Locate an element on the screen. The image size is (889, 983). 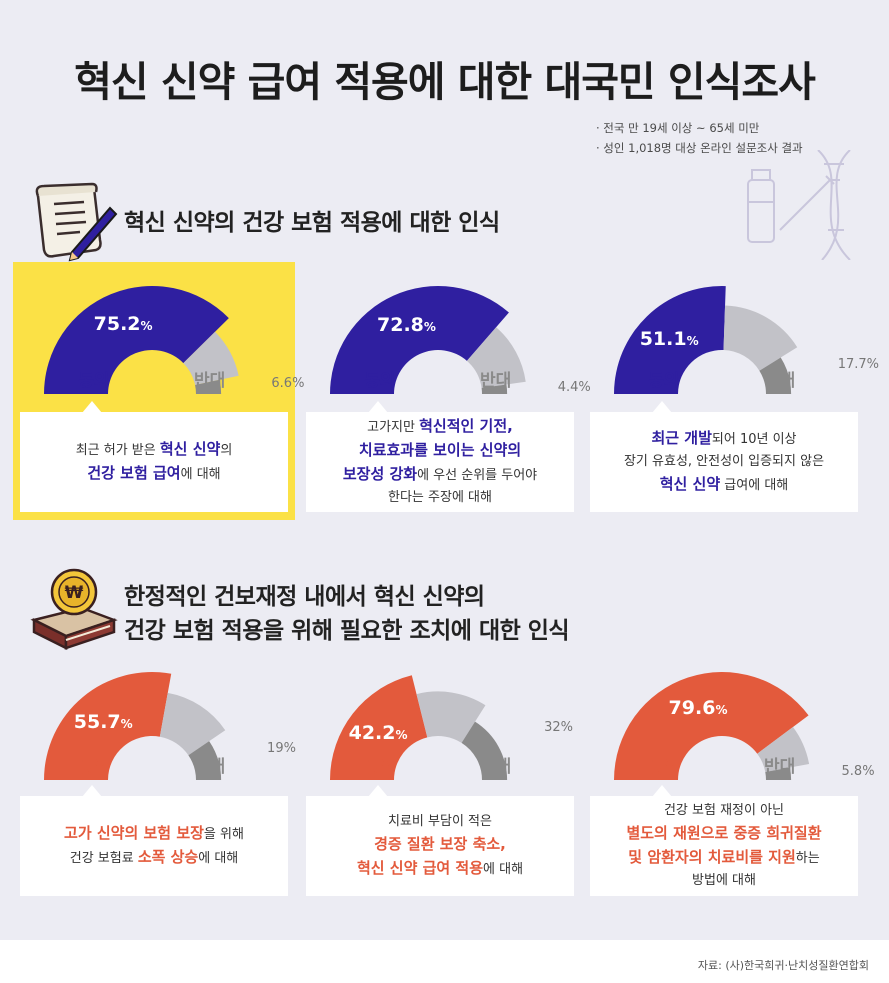
description-card: 최근 허가 받은 혁신 신약의 건강 보험 급여에 대해 is located at coordinates (154, 462).